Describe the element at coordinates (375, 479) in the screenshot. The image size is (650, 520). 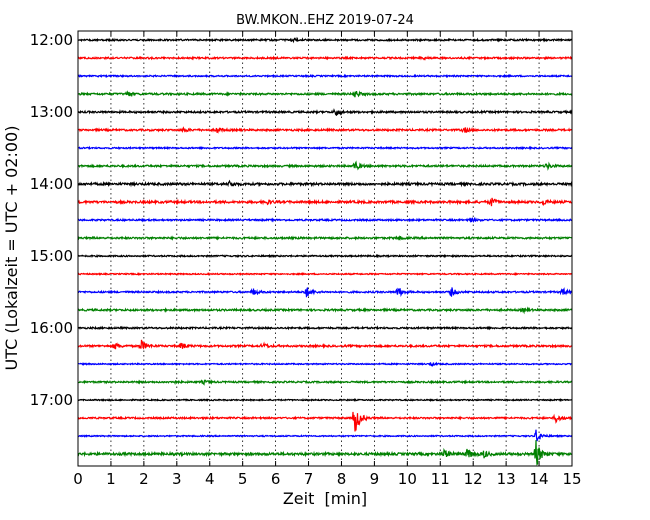
I see `x-tick-label: 9` at that location.